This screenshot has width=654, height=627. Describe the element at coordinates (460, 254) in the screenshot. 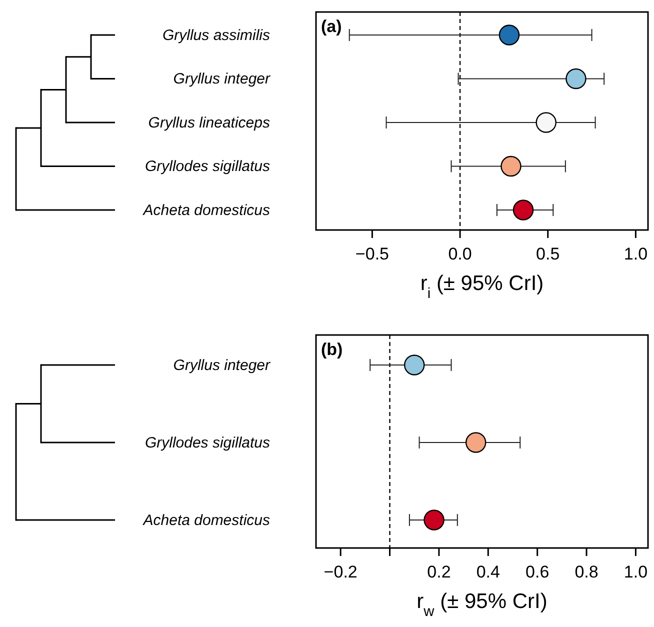

I see `x-tick-label: 0.0` at that location.